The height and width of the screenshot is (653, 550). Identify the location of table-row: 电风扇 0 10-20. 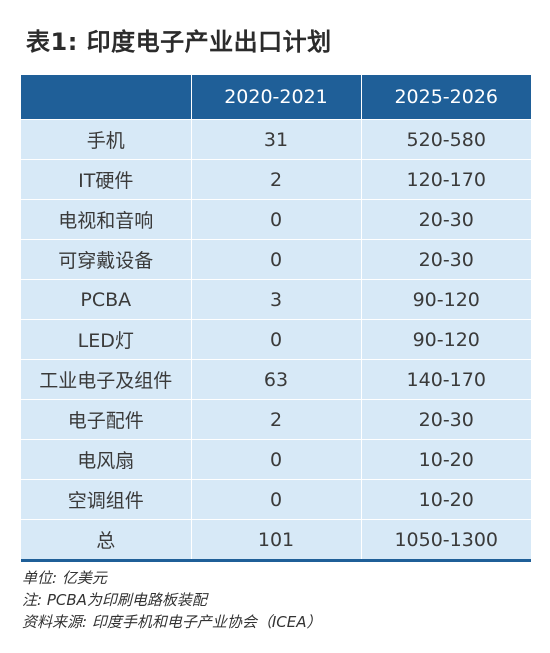
(276, 459).